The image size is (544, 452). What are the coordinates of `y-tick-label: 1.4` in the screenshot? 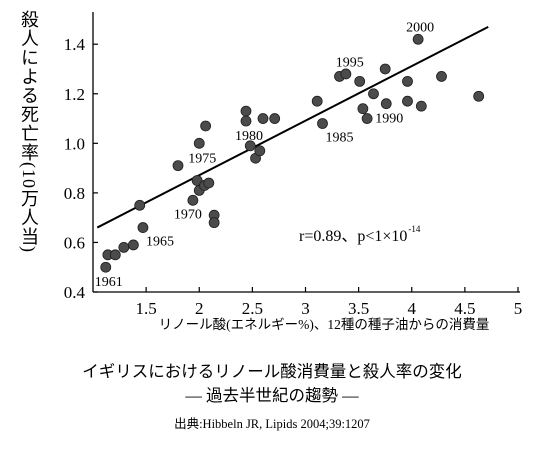 It's located at (75, 44).